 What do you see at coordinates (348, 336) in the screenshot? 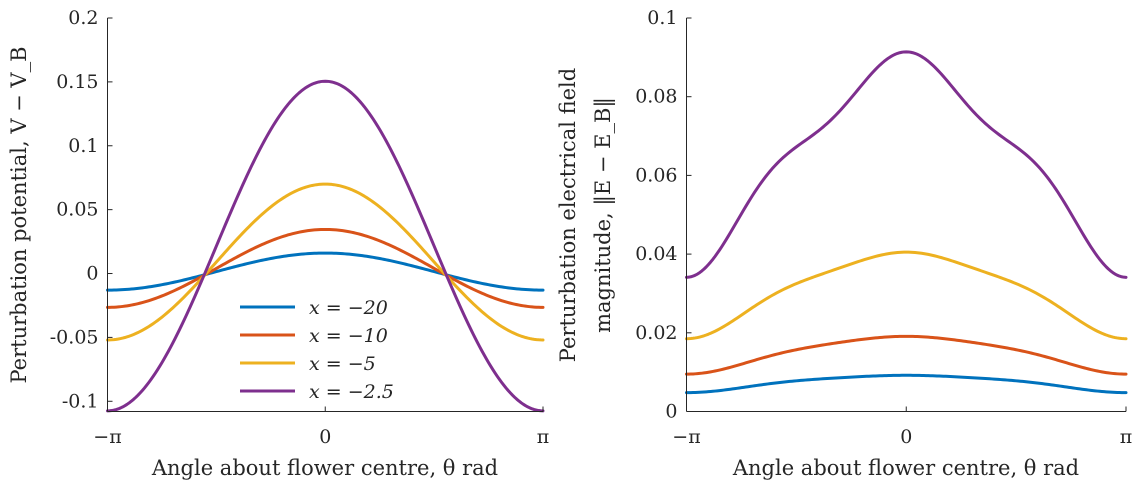
I see `legend-label-2: x = −10` at bounding box center [348, 336].